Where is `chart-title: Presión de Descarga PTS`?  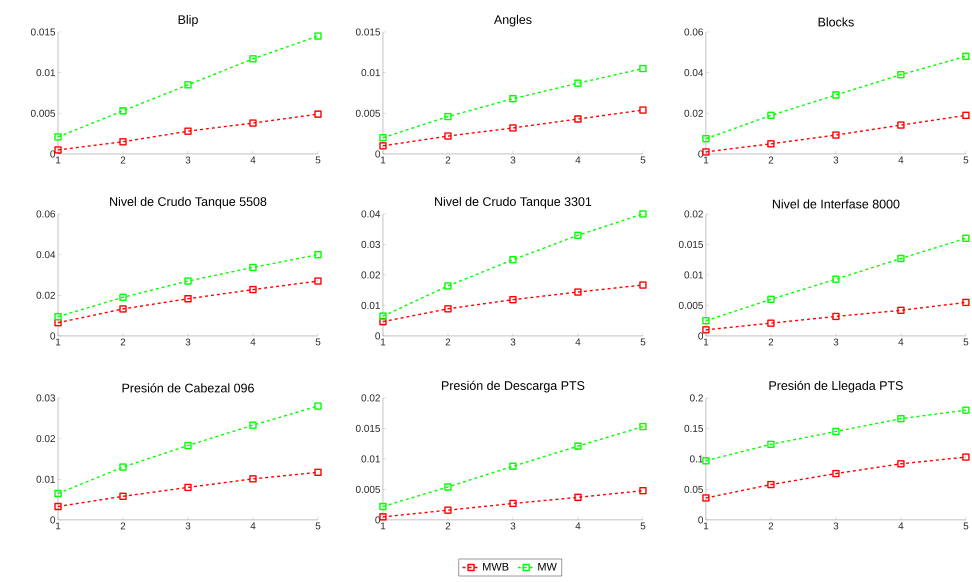
chart-title: Presión de Descarga PTS is located at coordinates (513, 386).